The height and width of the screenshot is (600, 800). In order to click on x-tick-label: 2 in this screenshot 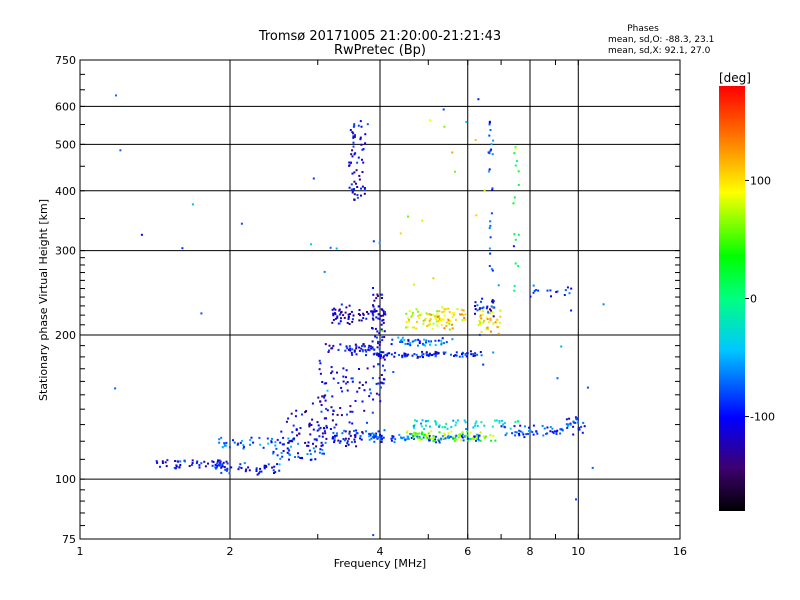, I will do `click(230, 551)`.